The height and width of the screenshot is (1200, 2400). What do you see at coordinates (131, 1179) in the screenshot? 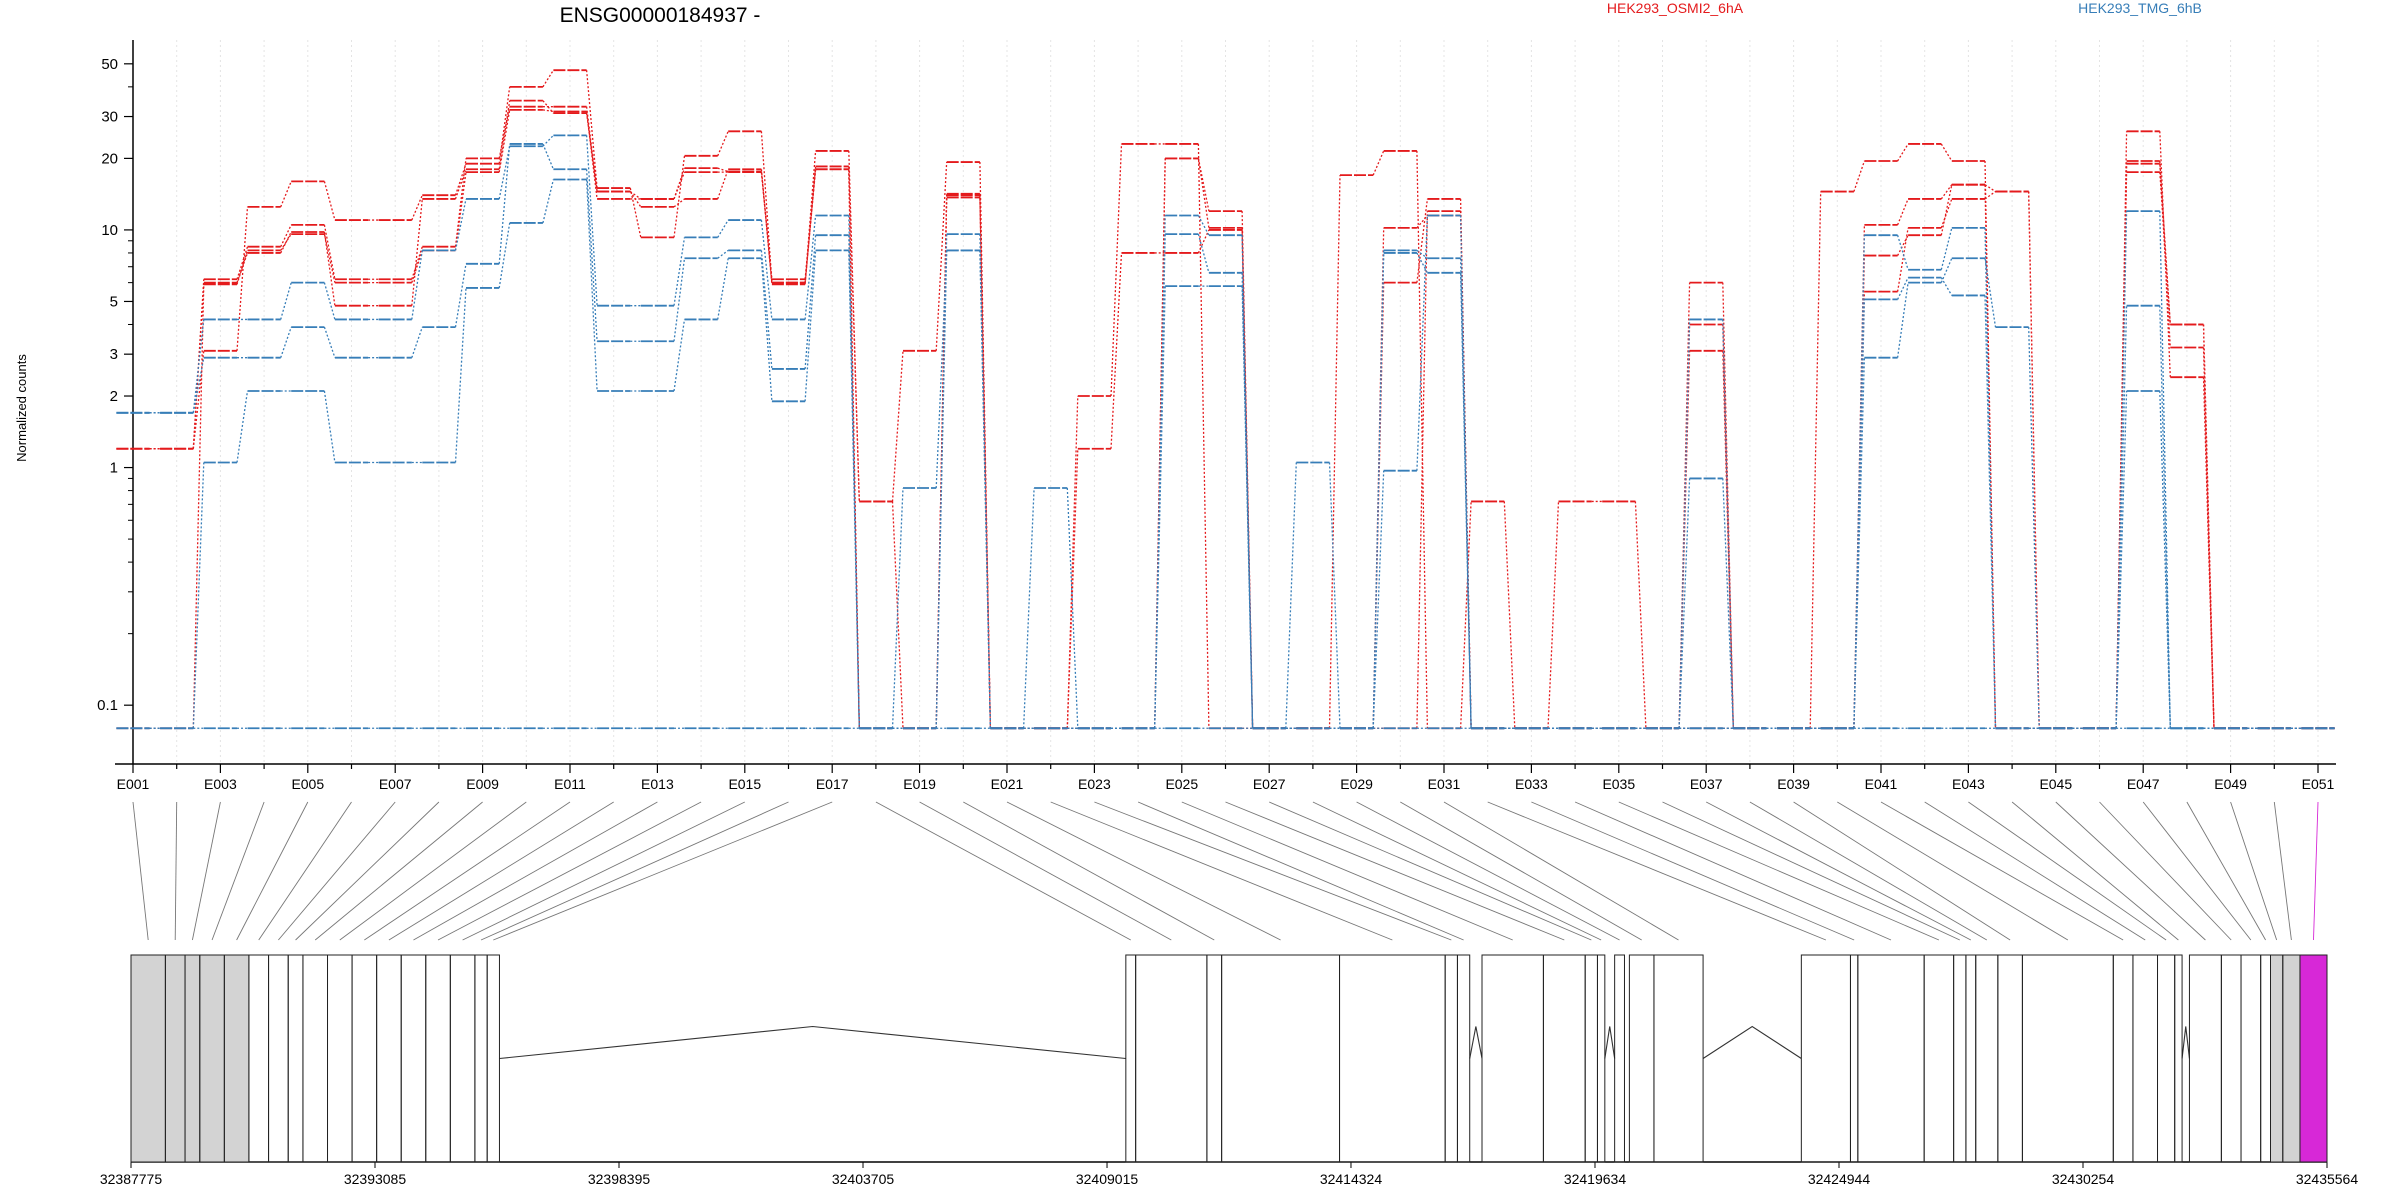
I see `genomic-tick-label: 32387775` at bounding box center [131, 1179].